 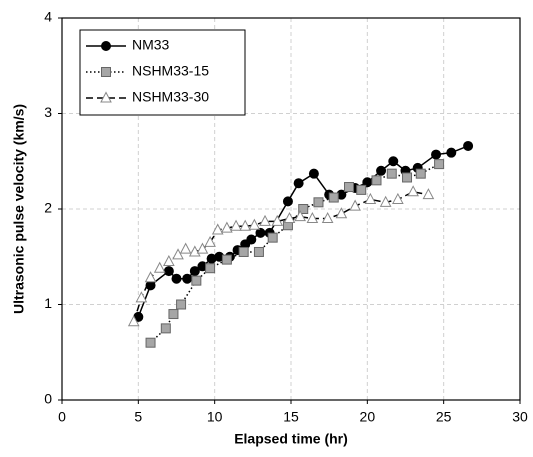 I want to click on x-tick-label: 5, so click(x=138, y=417).